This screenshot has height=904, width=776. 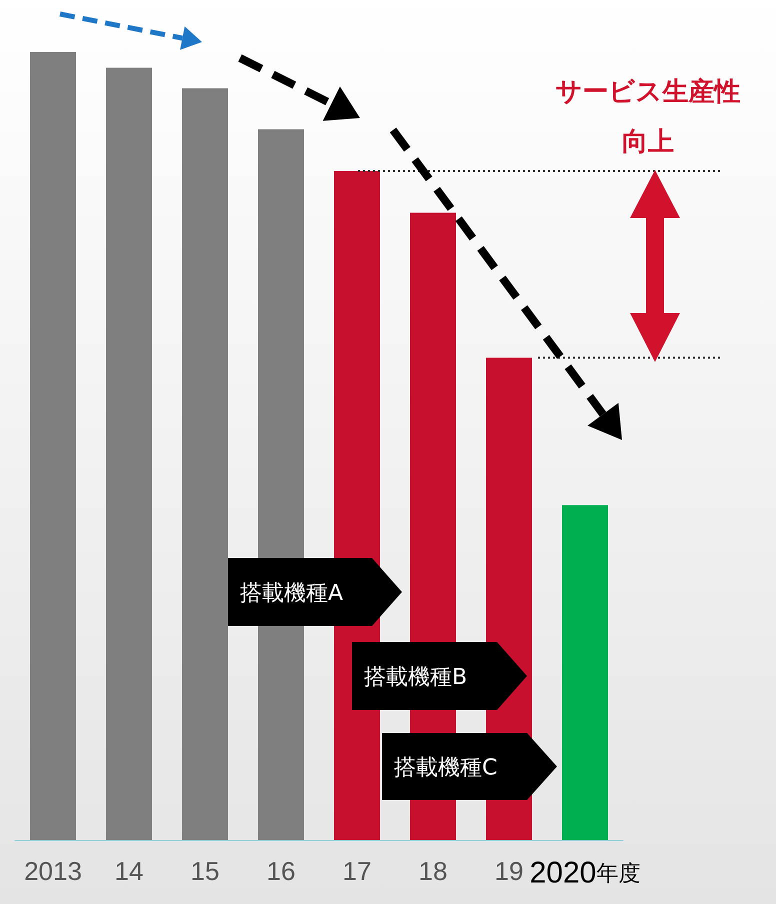 What do you see at coordinates (585, 873) in the screenshot?
I see `x-tick-label: 2020年度` at bounding box center [585, 873].